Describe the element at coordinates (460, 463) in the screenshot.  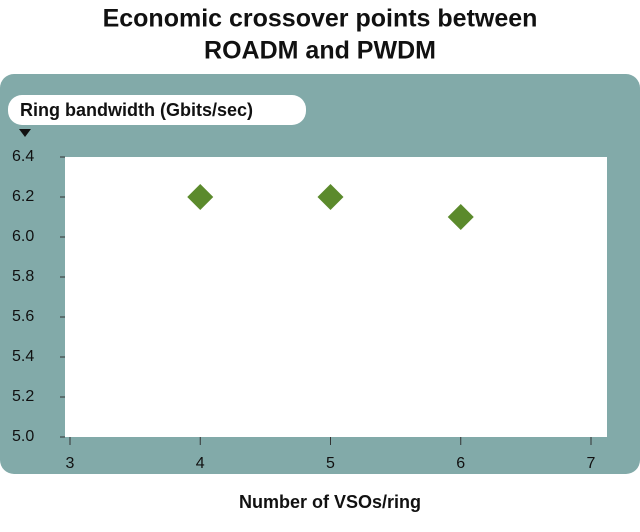
I see `x-tick-label: 6` at that location.